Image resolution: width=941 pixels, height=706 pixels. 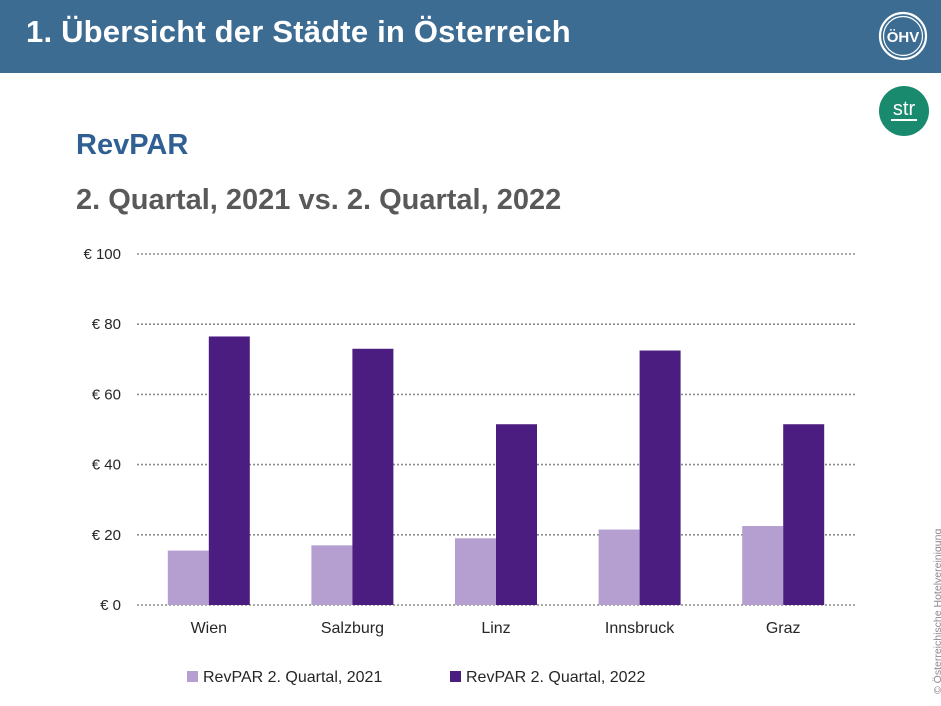 I want to click on str-logo-circle, so click(x=904, y=111).